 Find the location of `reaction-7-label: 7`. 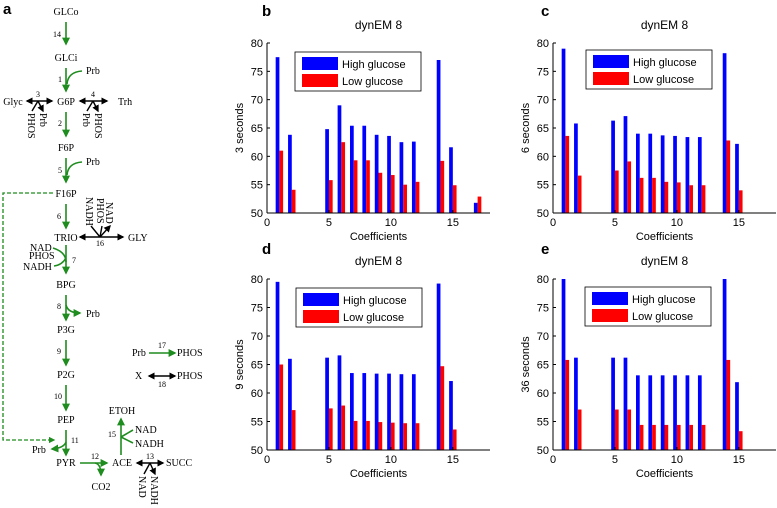

reaction-7-label: 7 is located at coordinates (74, 260).